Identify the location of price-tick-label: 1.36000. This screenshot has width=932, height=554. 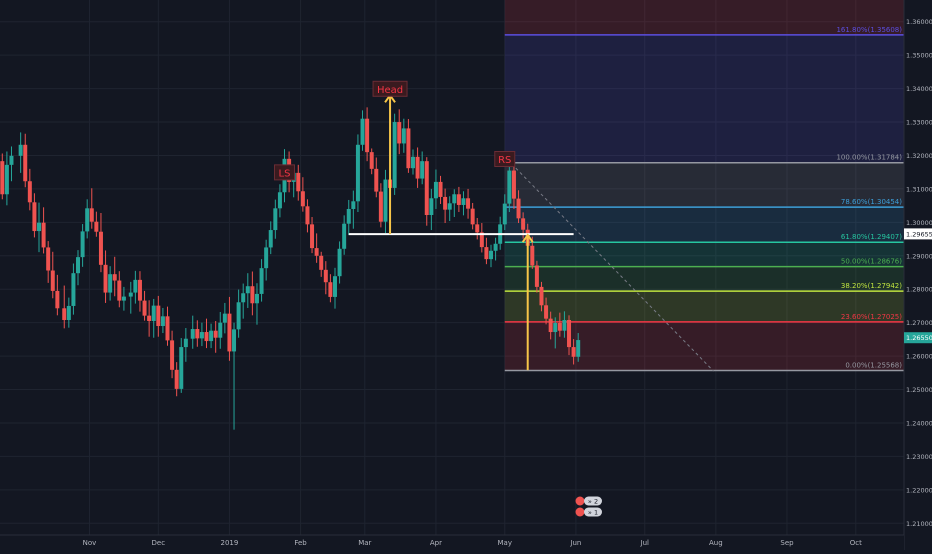
(919, 22).